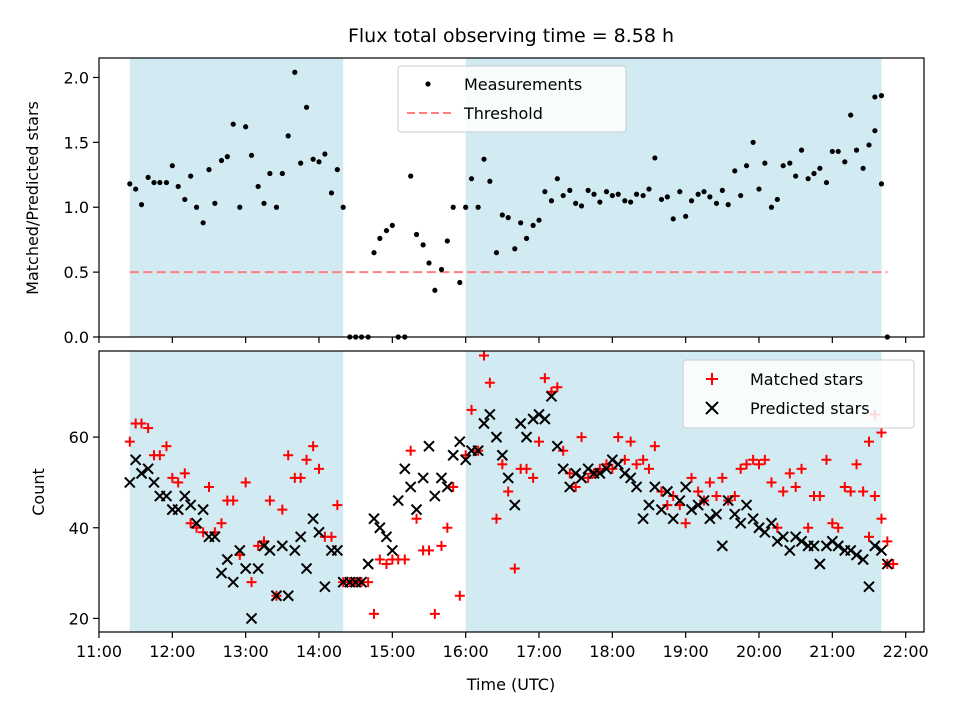 The width and height of the screenshot is (960, 720). I want to click on x-tick-label: 11:00, so click(99, 651).